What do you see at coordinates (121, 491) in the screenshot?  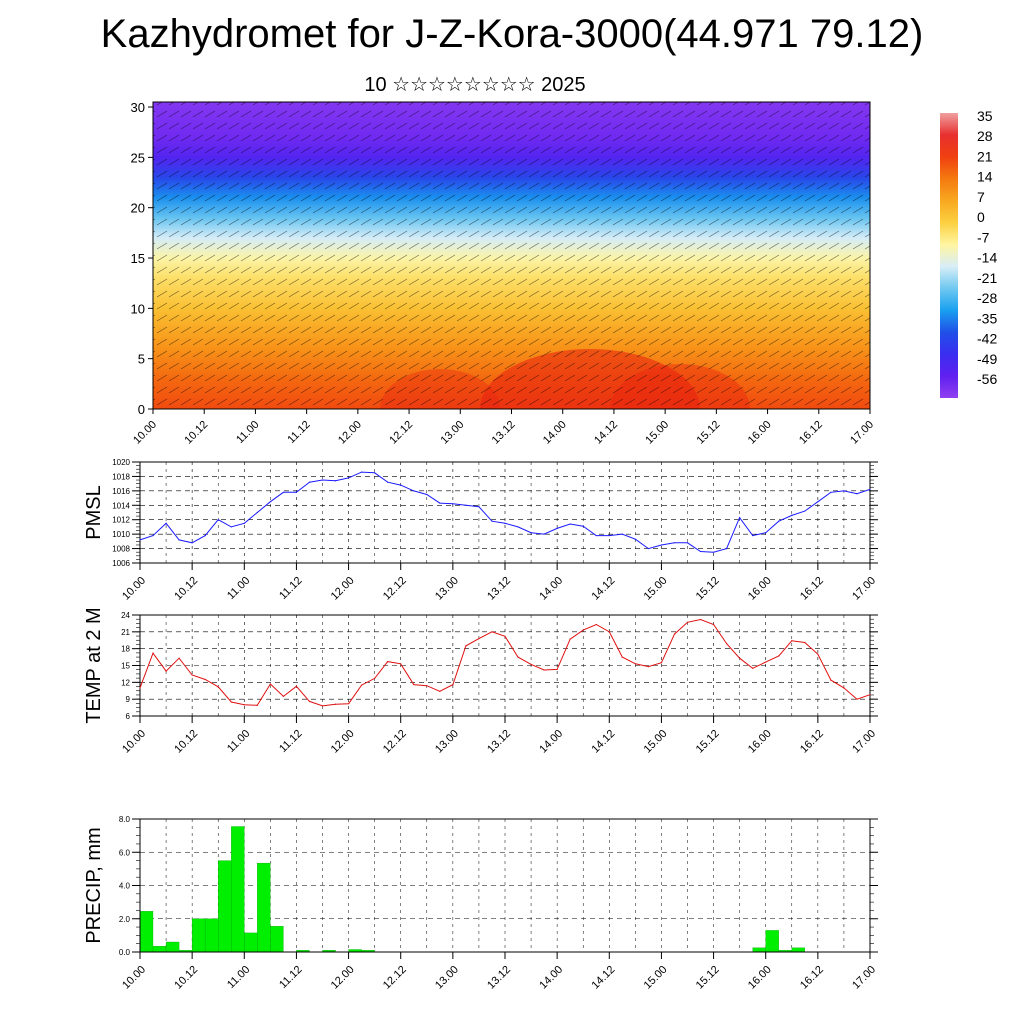 I see `y-tick-label: 1016` at bounding box center [121, 491].